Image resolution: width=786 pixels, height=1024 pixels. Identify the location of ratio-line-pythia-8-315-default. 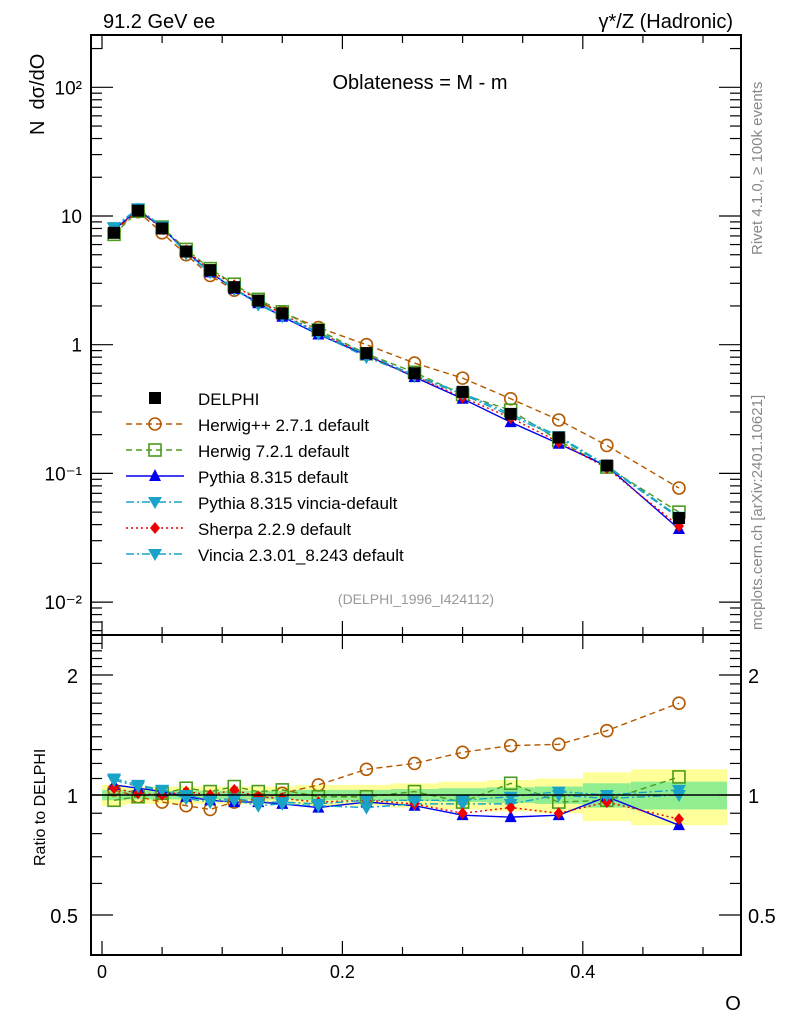
(396, 805).